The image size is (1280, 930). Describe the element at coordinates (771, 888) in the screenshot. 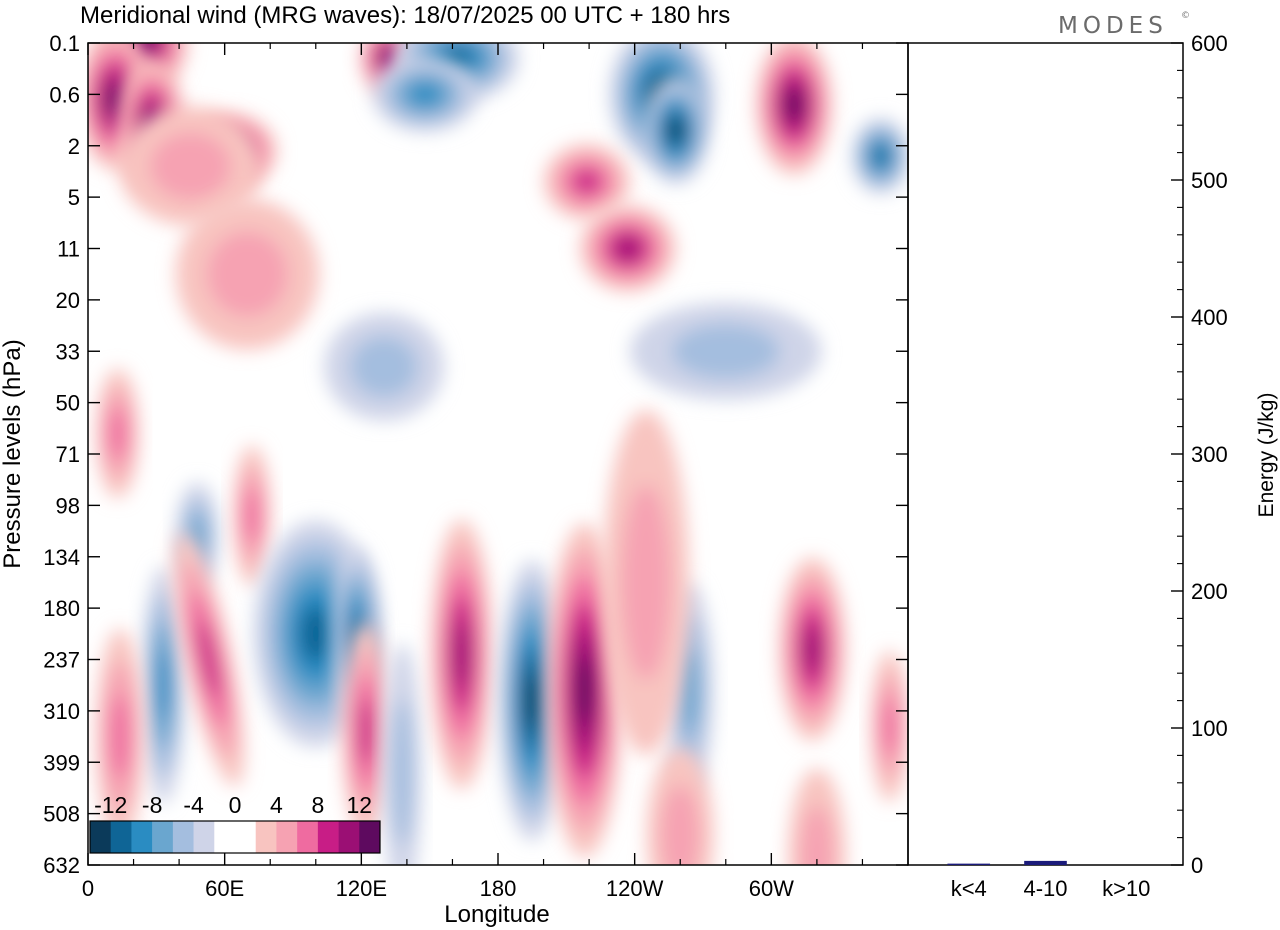

I see `x-tick-label: 60W` at that location.